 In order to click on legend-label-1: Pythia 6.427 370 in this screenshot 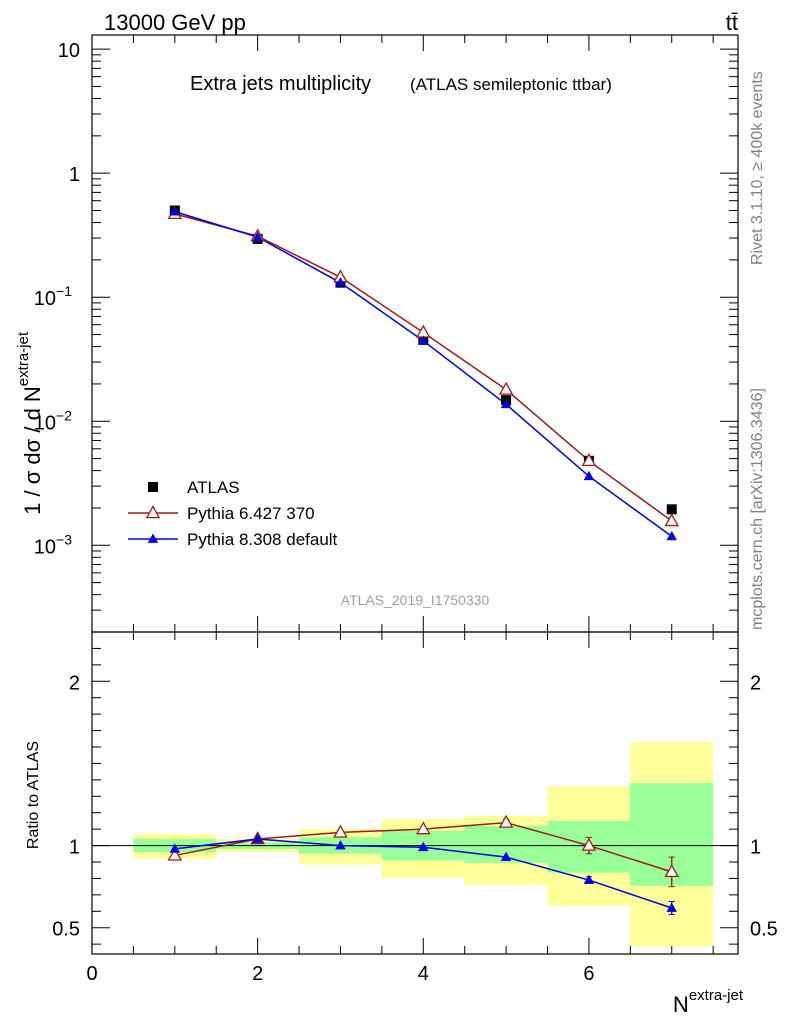, I will do `click(251, 513)`.